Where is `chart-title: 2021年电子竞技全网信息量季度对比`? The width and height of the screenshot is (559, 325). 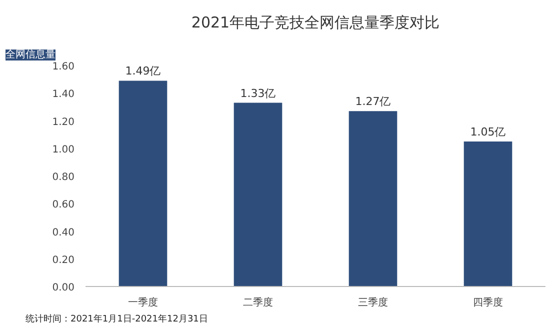
chart-title: 2021年电子竞技全网信息量季度对比 is located at coordinates (315, 23).